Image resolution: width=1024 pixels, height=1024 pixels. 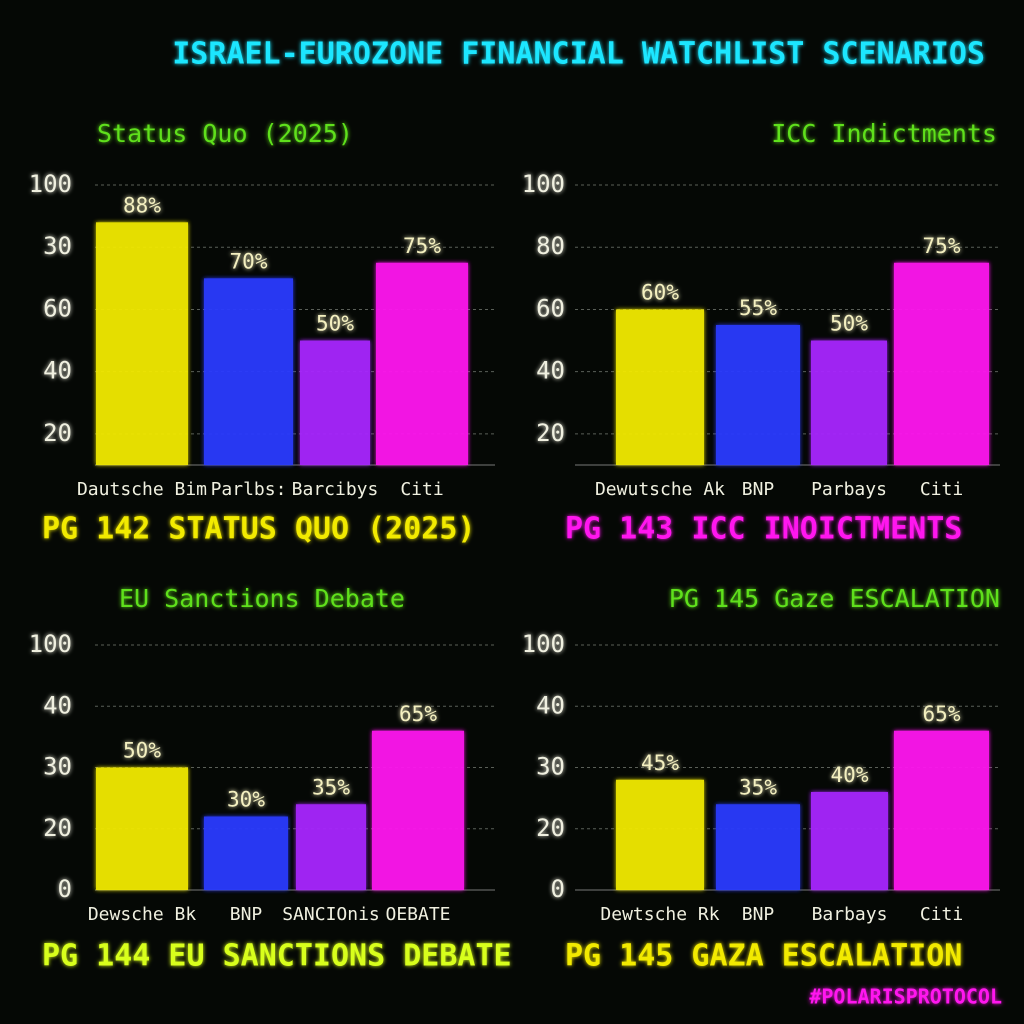 I want to click on value-label: 70%, so click(x=249, y=261).